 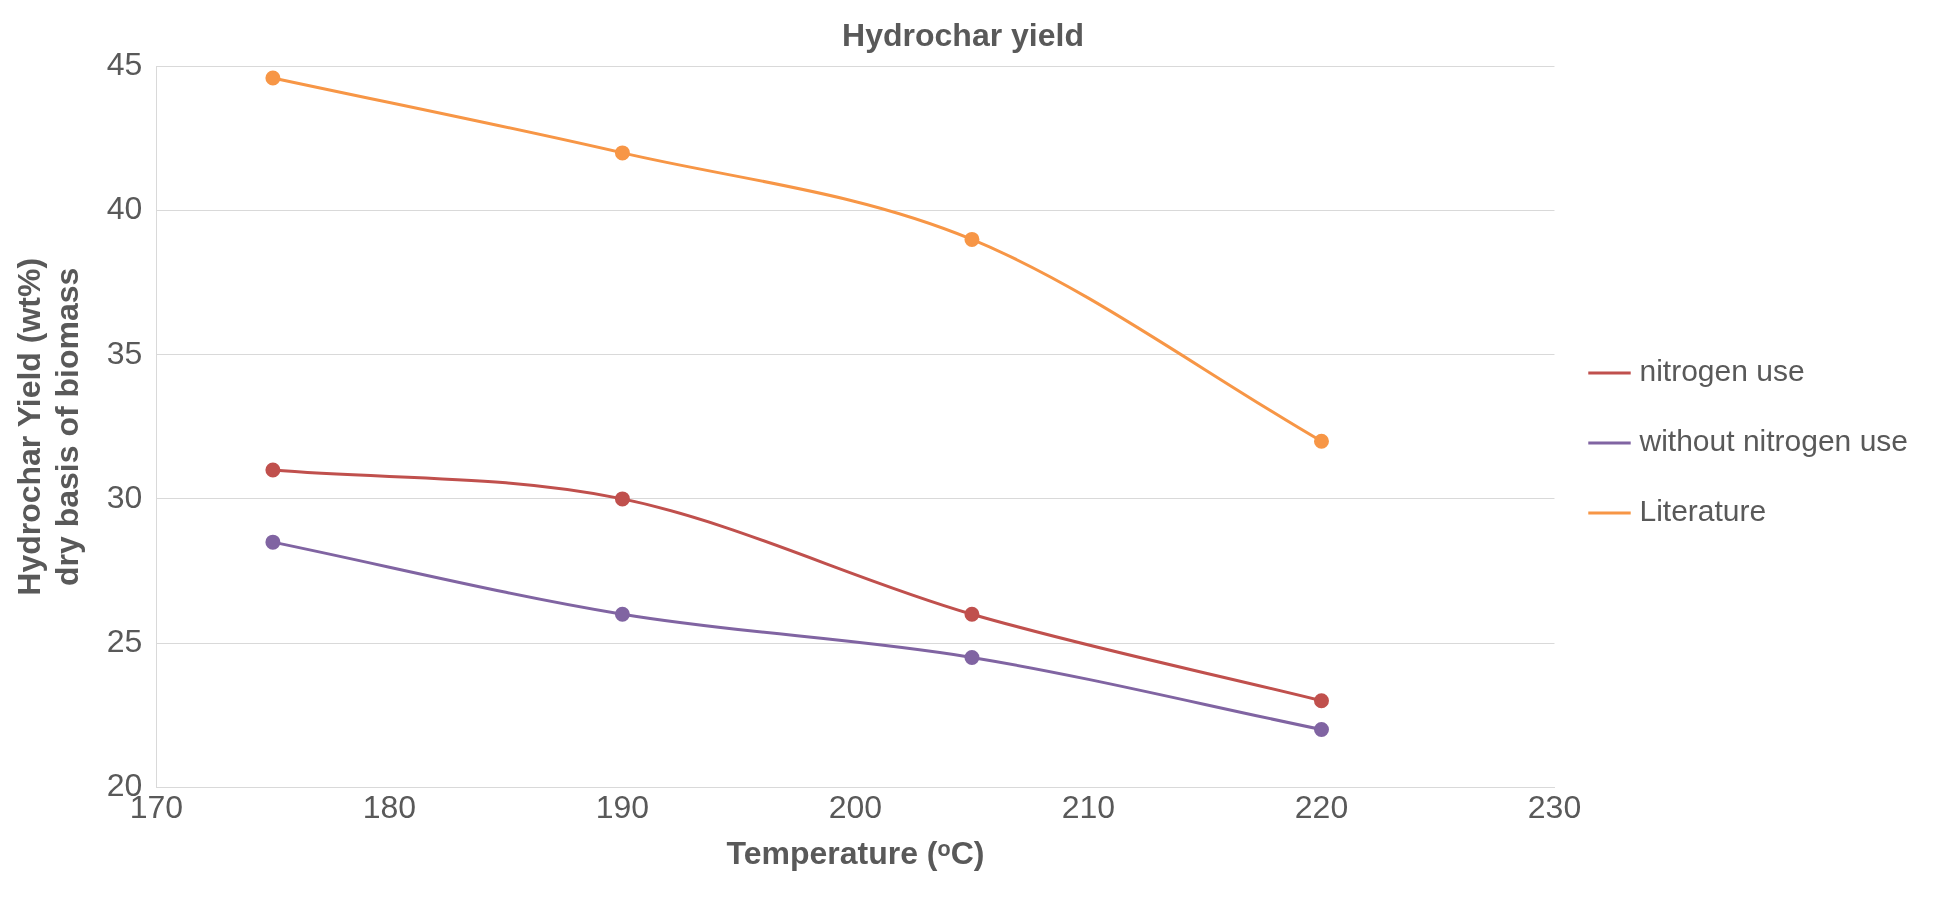 I want to click on x-tick-label: 180, so click(x=389, y=807).